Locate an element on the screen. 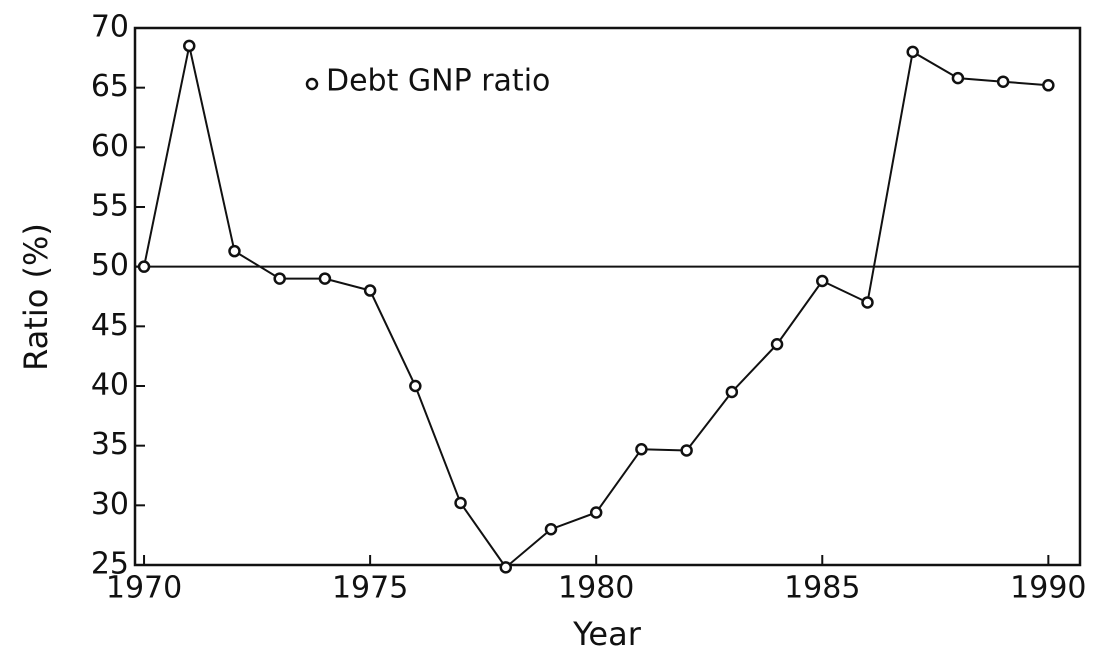  y-tick-label: 40 is located at coordinates (110, 385).